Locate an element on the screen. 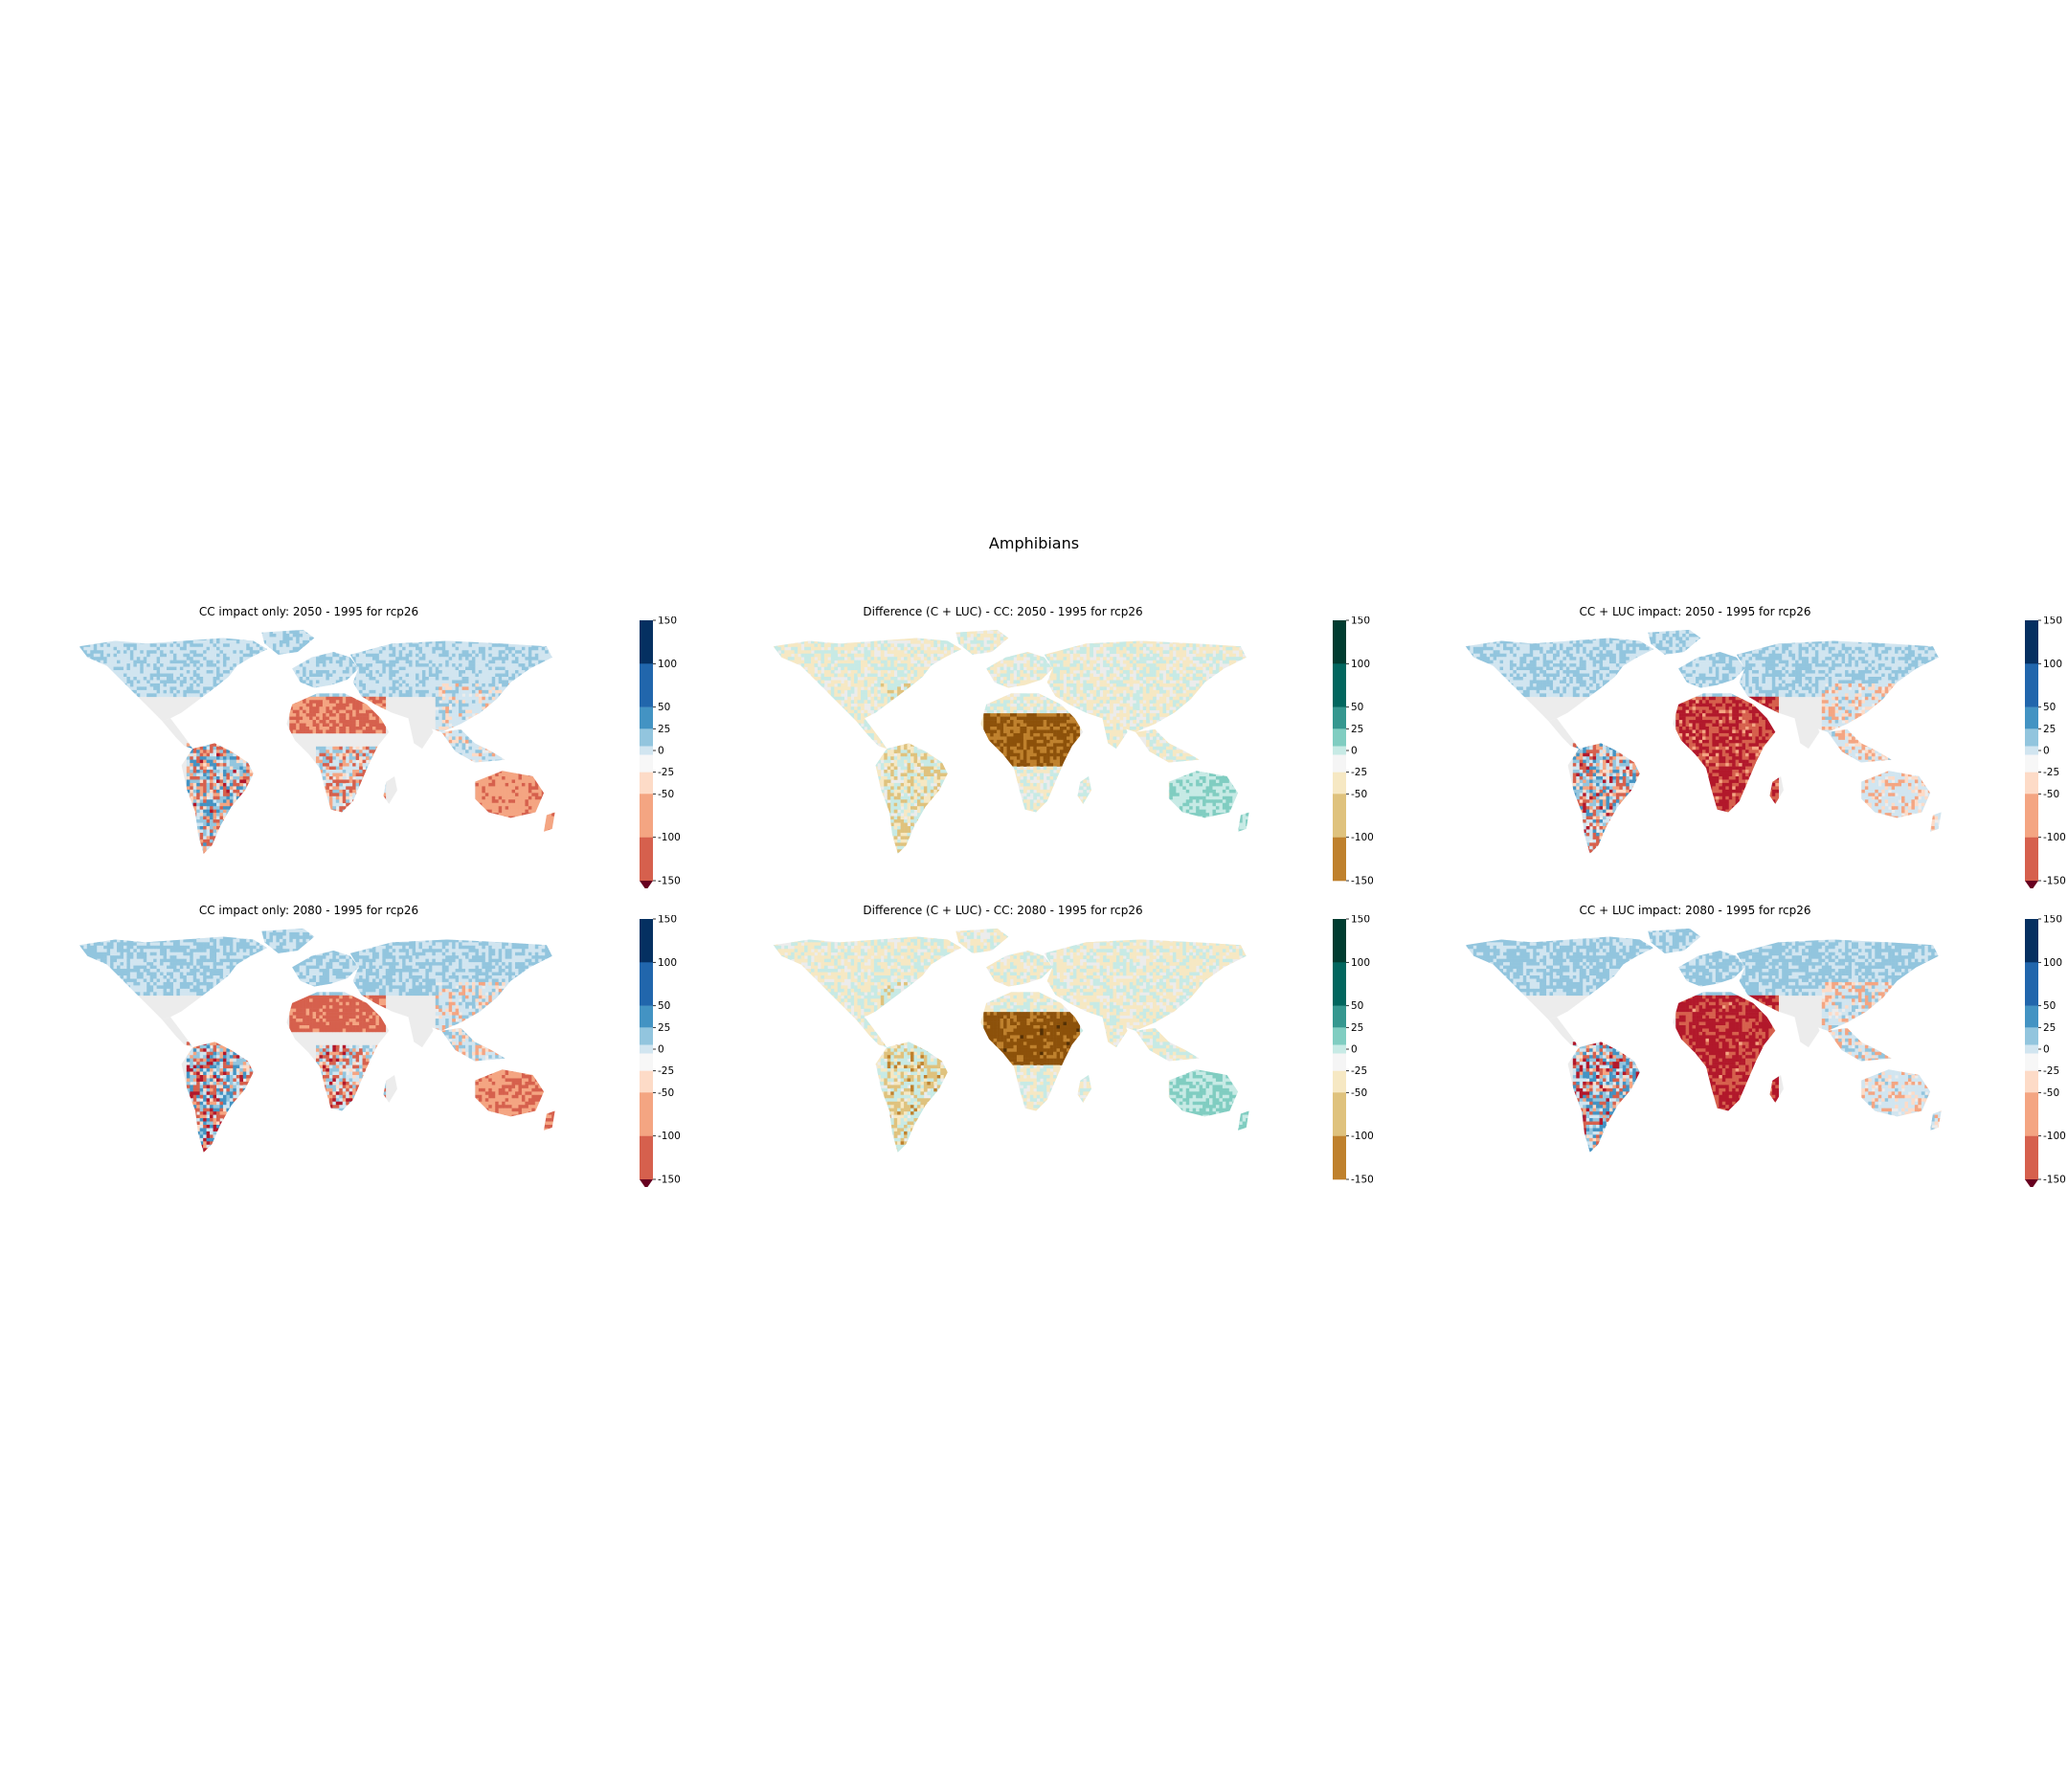  landmass-europe is located at coordinates (1019, 670).